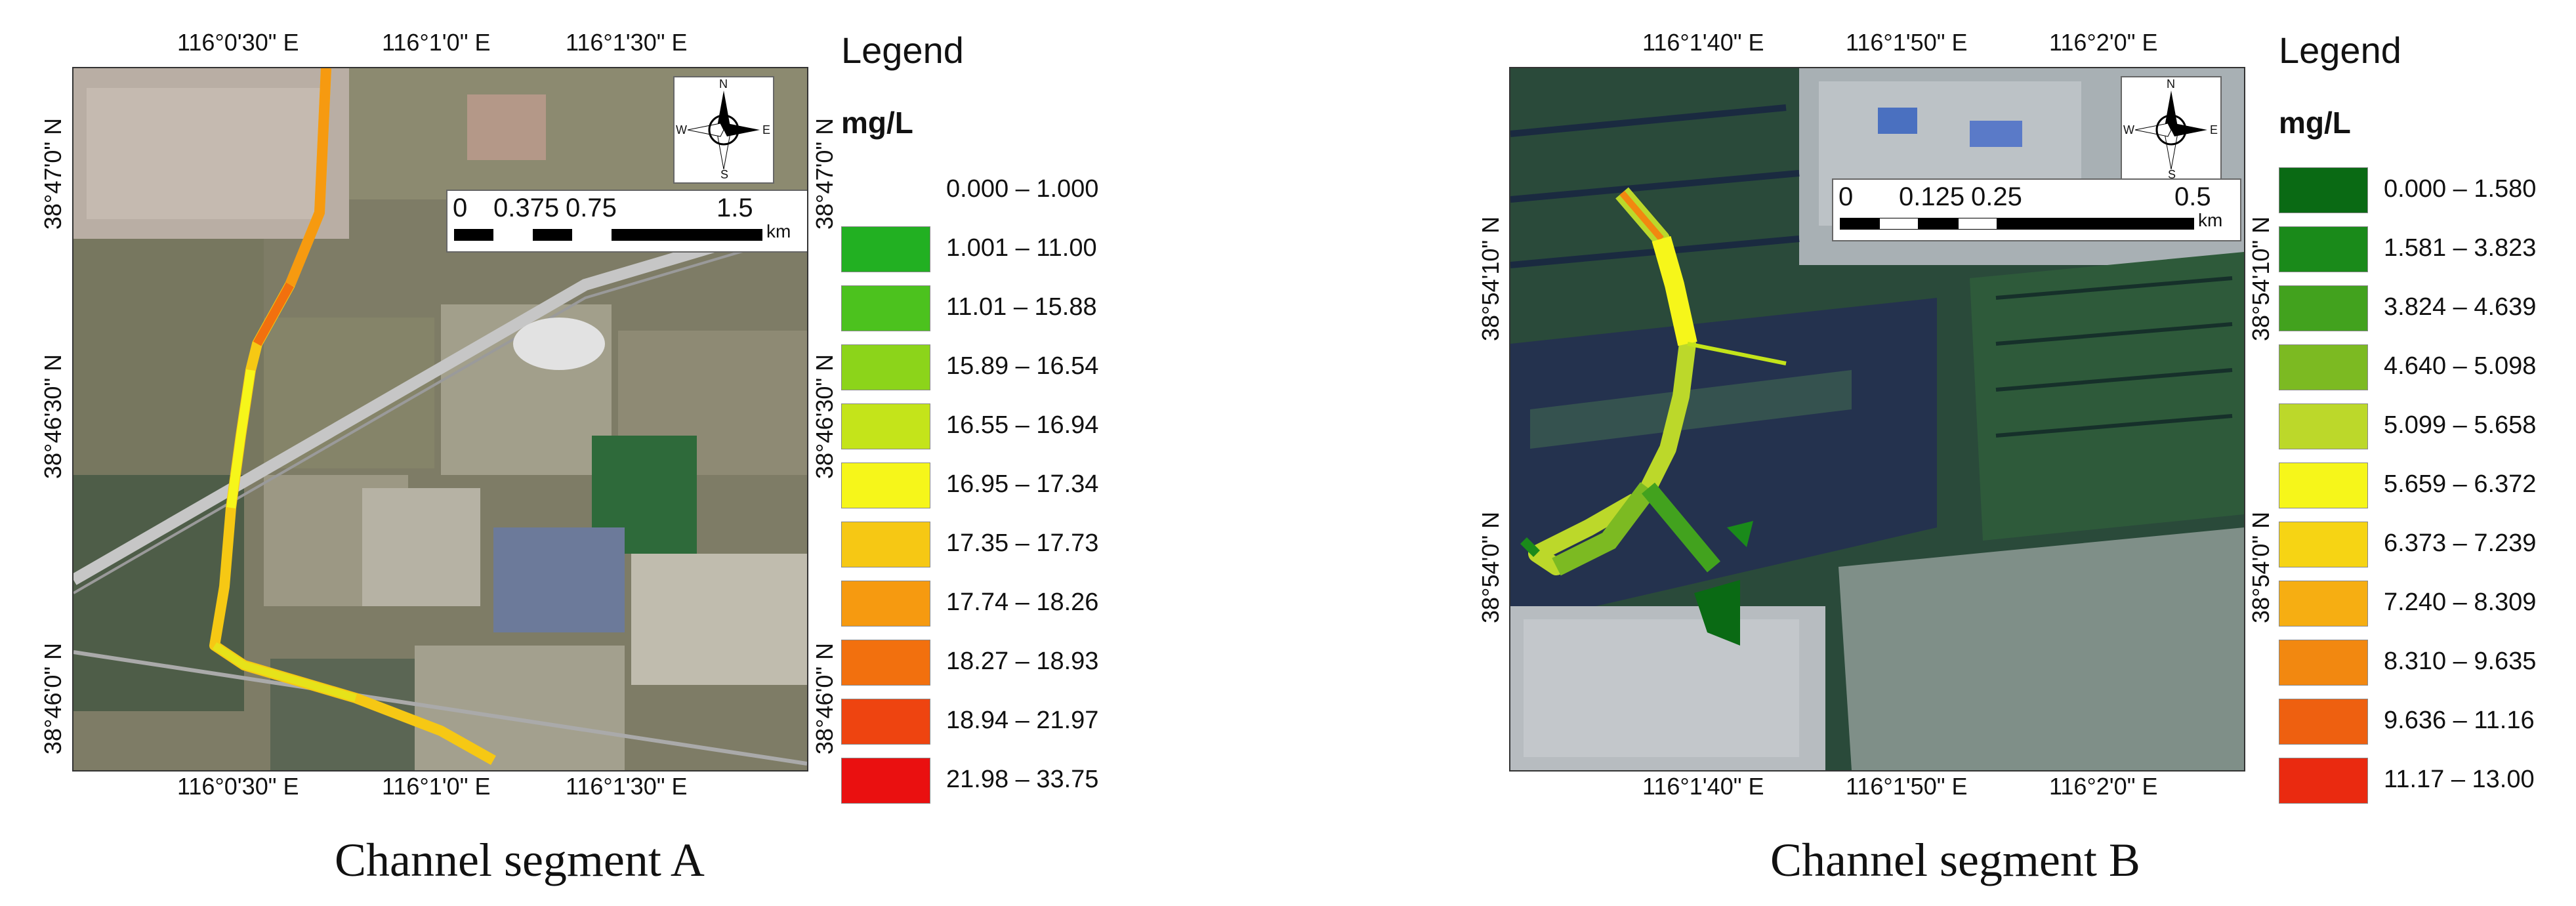 This screenshot has height=906, width=2576. I want to click on legend-label: 0.000 – 1.000, so click(1023, 189).